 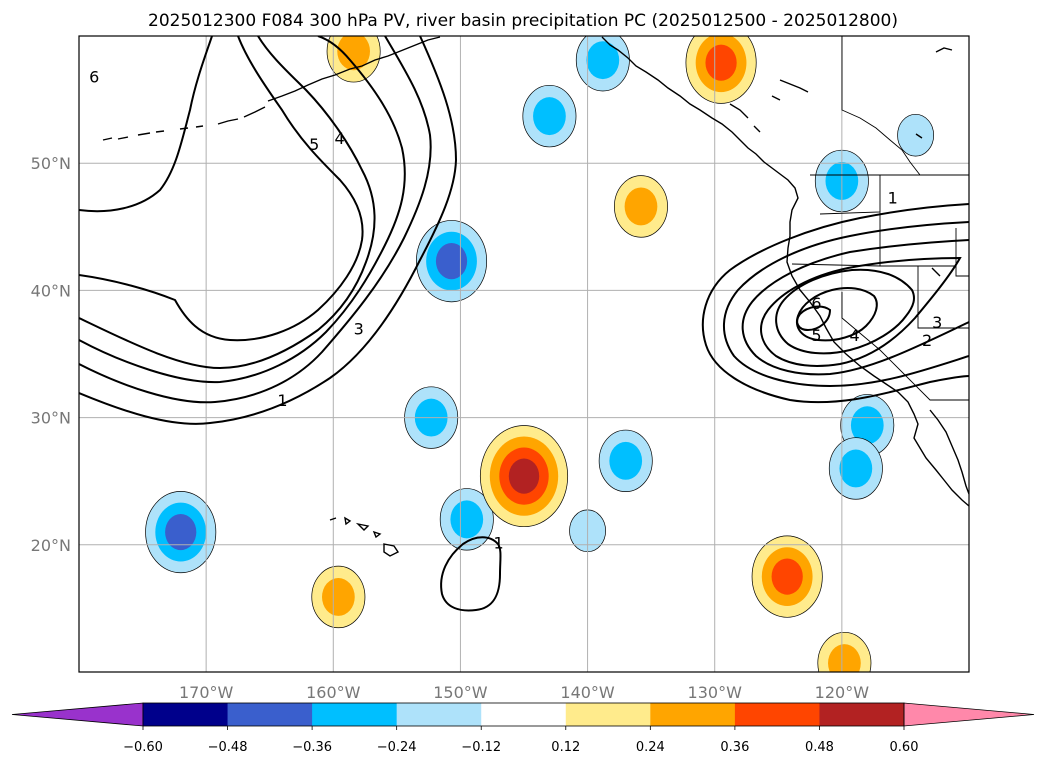 I want to click on pv-contour-label-6: 1, so click(x=893, y=198).